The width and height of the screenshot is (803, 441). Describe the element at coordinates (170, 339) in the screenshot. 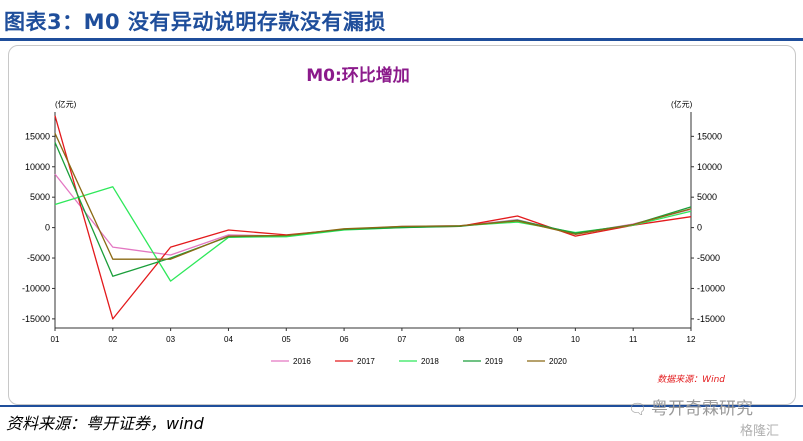

I see `x-tick-label: 03` at that location.